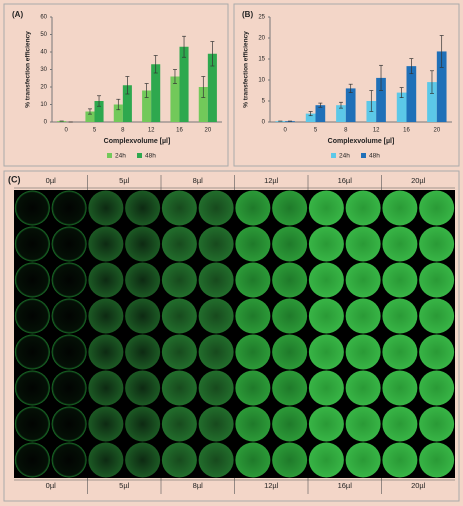 The height and width of the screenshot is (506, 463). I want to click on column-label: 16µl, so click(345, 485).